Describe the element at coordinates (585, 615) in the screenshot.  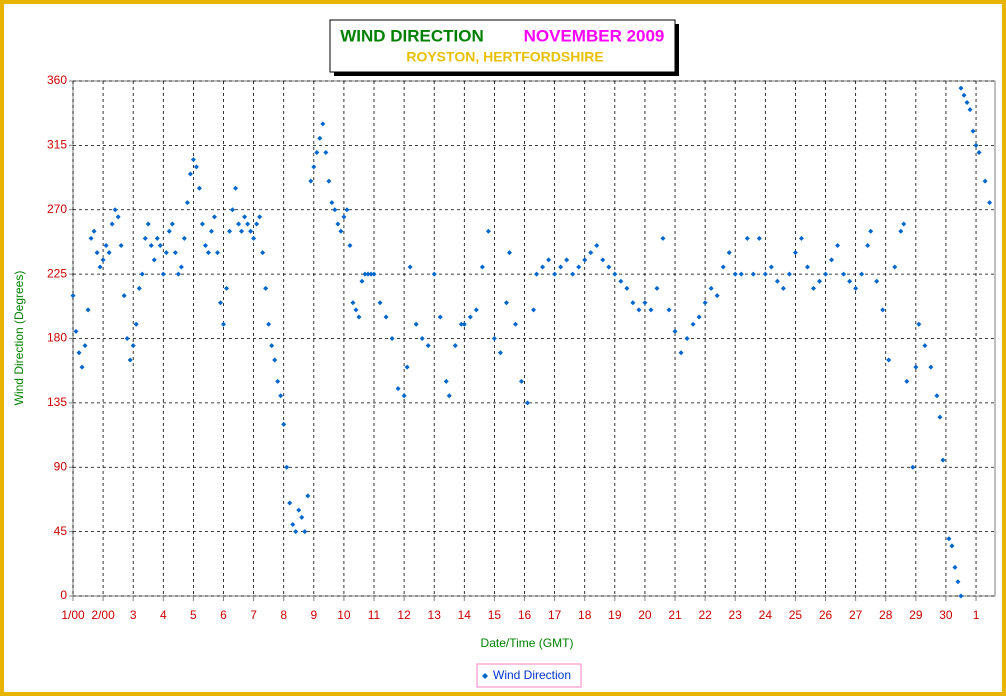
I see `x-tick-label: 18` at that location.